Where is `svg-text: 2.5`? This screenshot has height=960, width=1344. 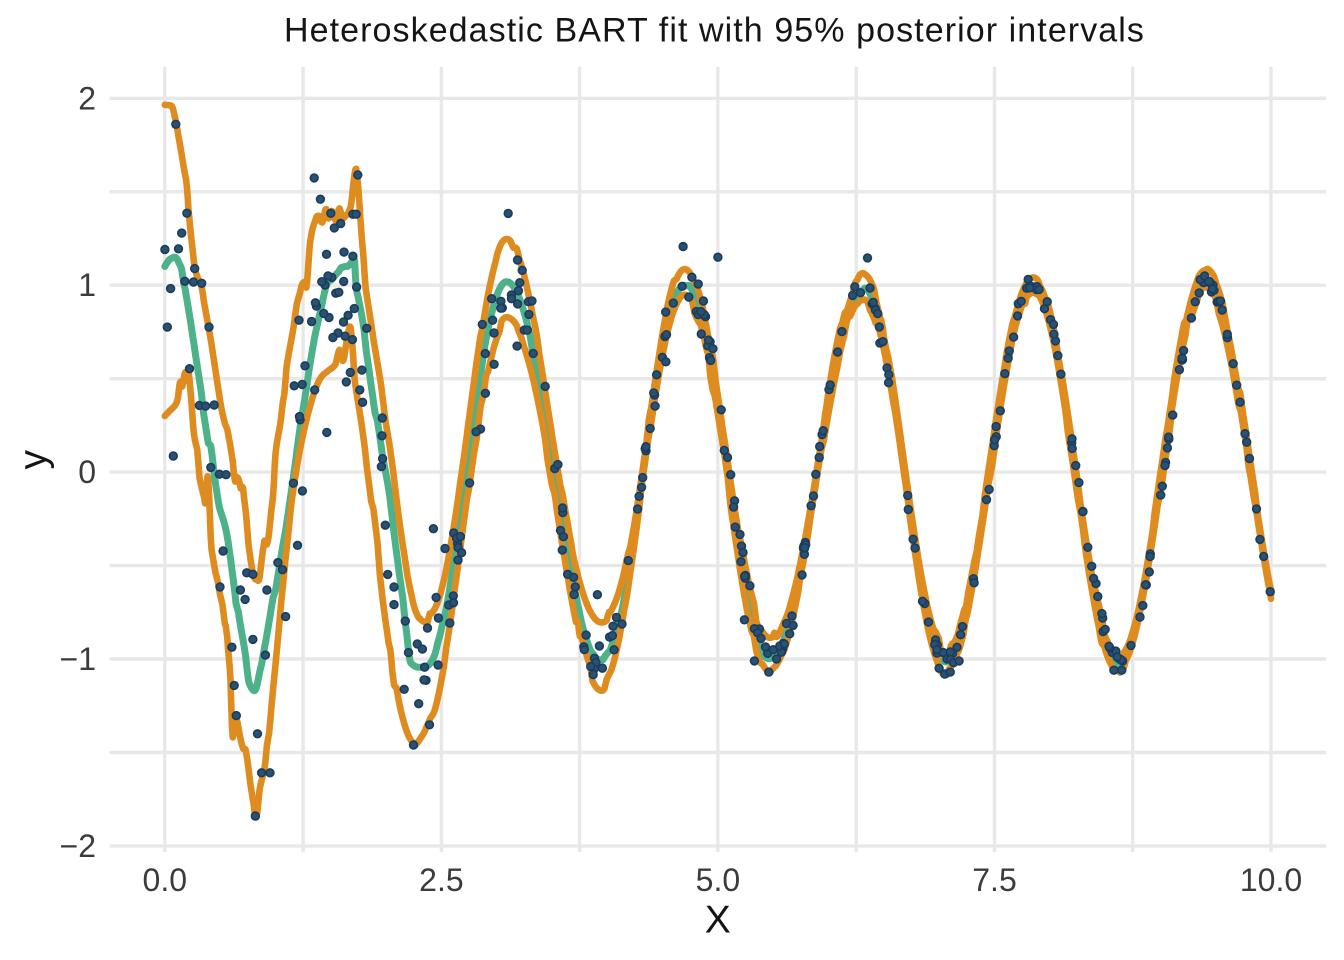 svg-text: 2.5 is located at coordinates (441, 880).